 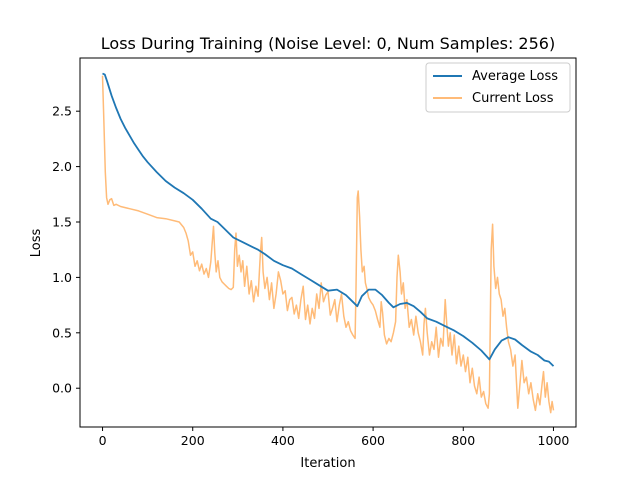 What do you see at coordinates (373, 440) in the screenshot?
I see `x-tick-label: 600` at bounding box center [373, 440].